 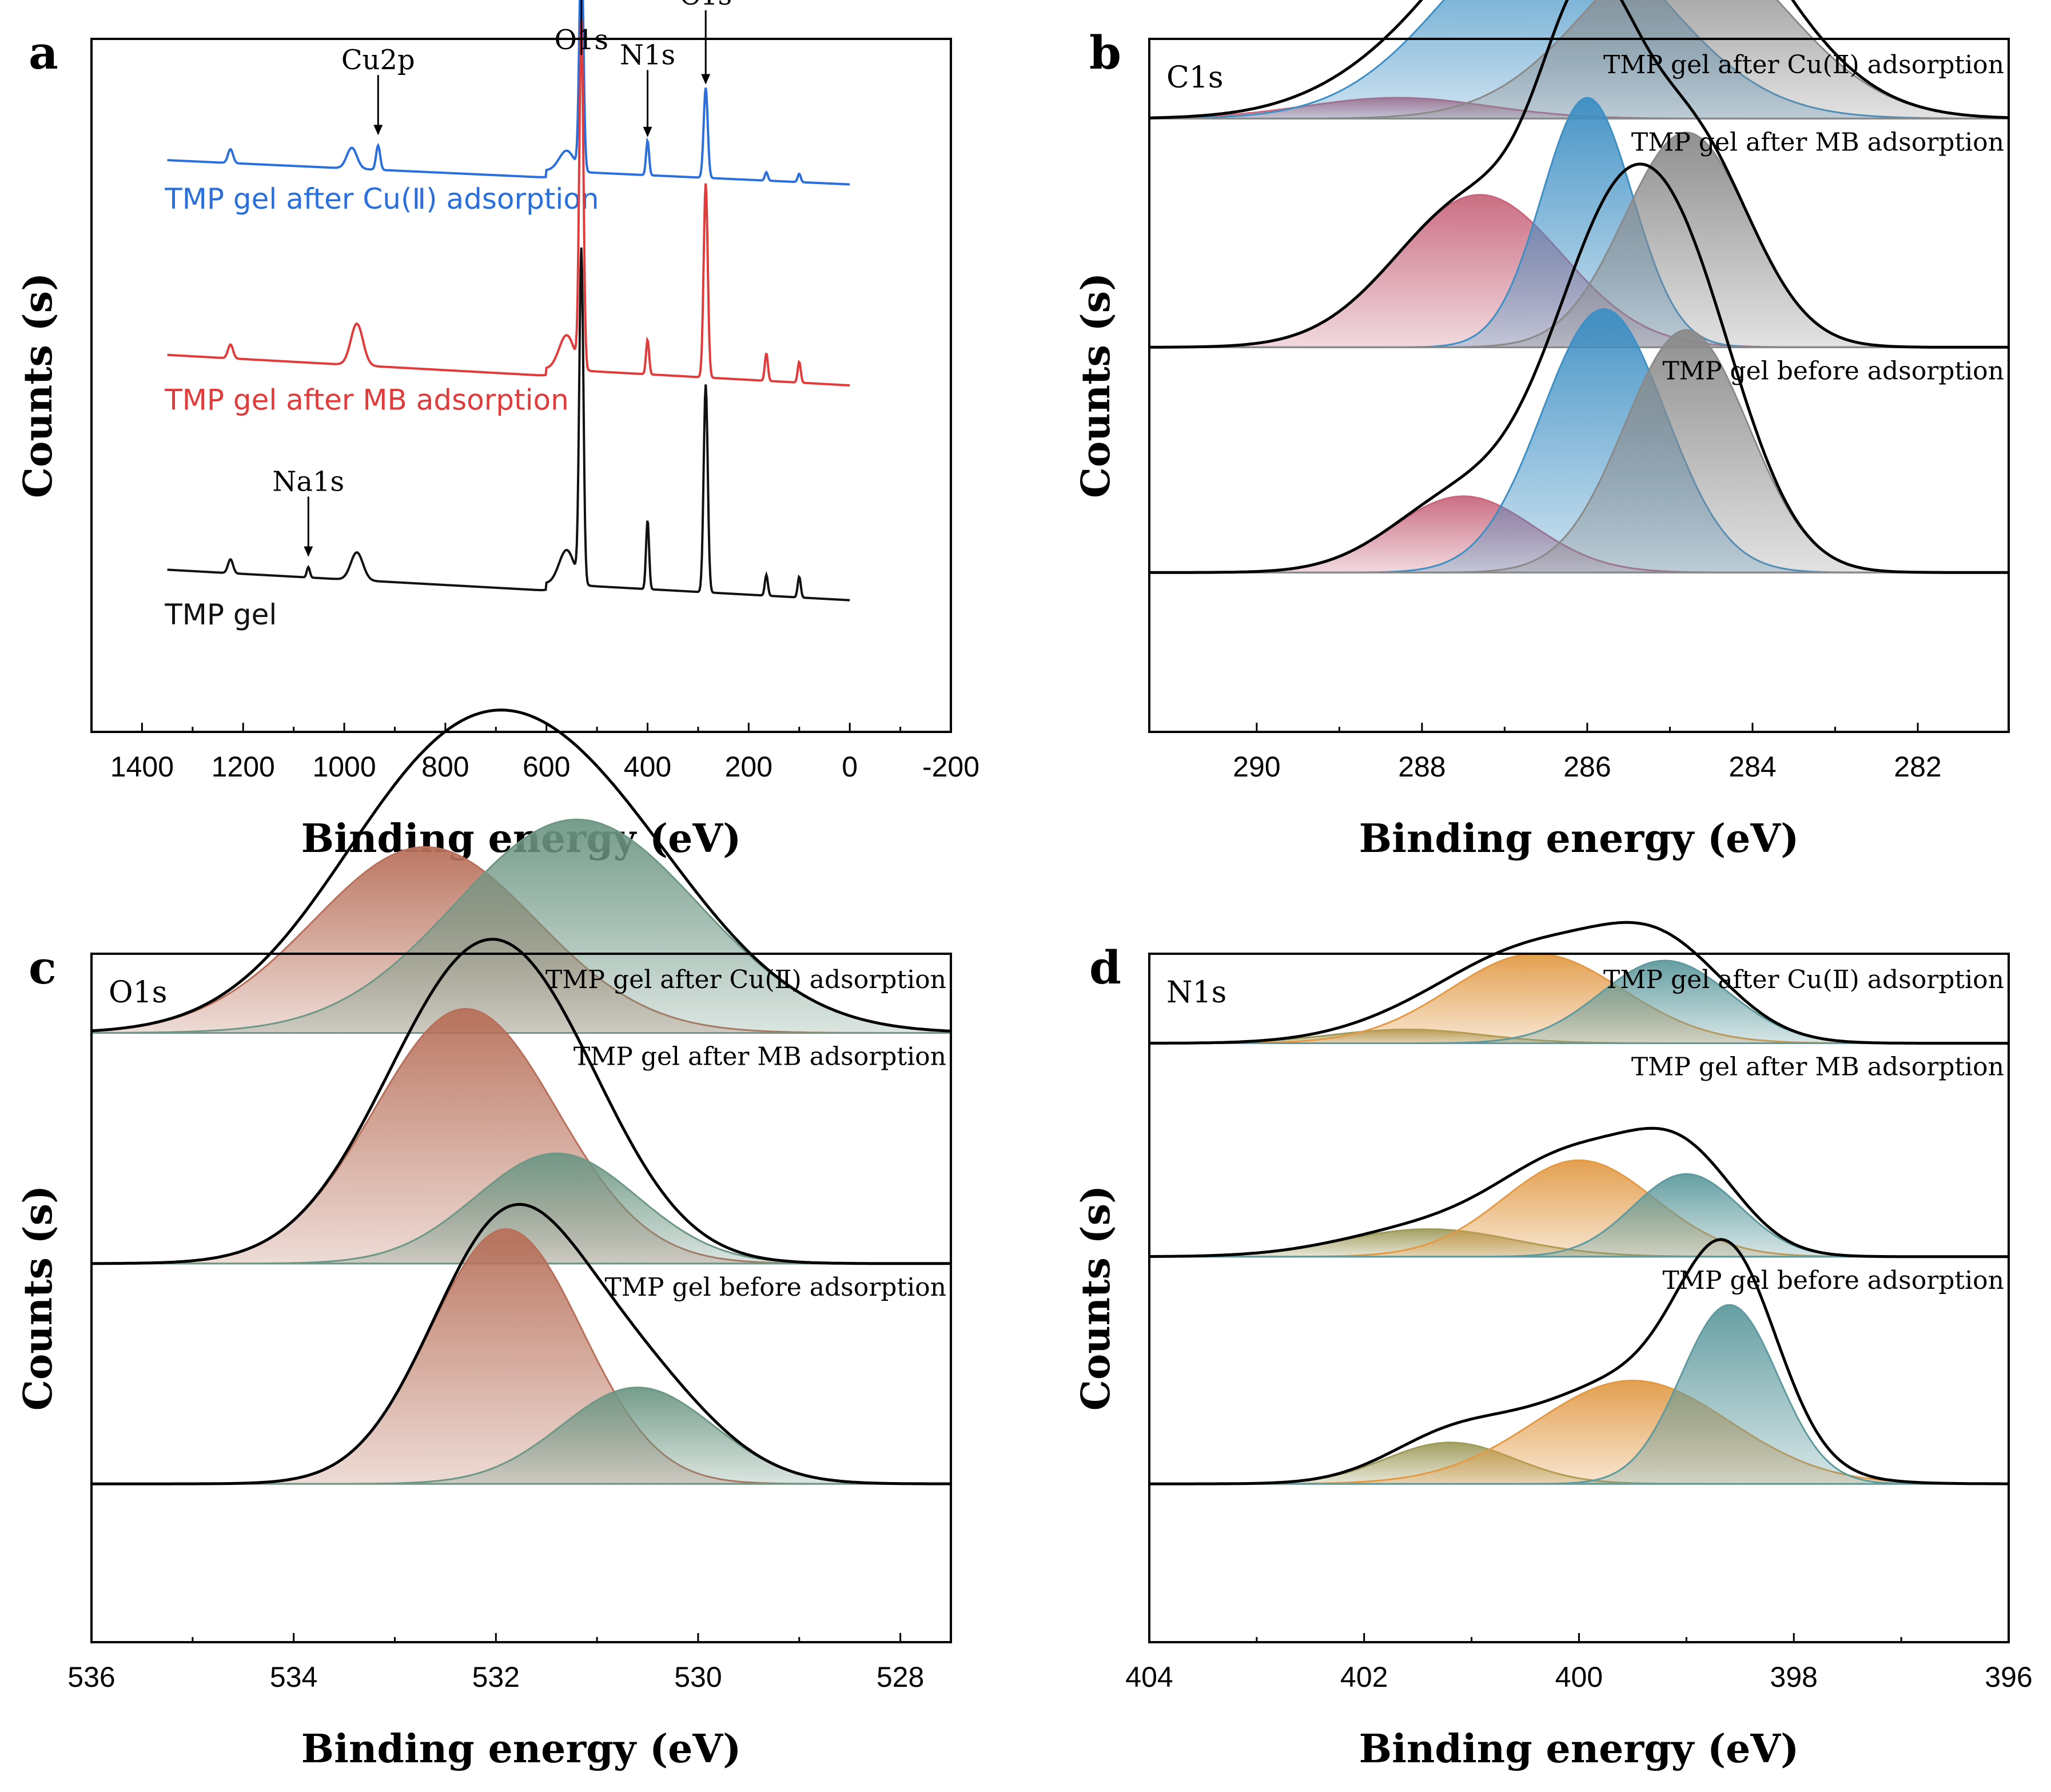 What do you see at coordinates (1195, 78) in the screenshot?
I see `core-level-label: C1s` at bounding box center [1195, 78].